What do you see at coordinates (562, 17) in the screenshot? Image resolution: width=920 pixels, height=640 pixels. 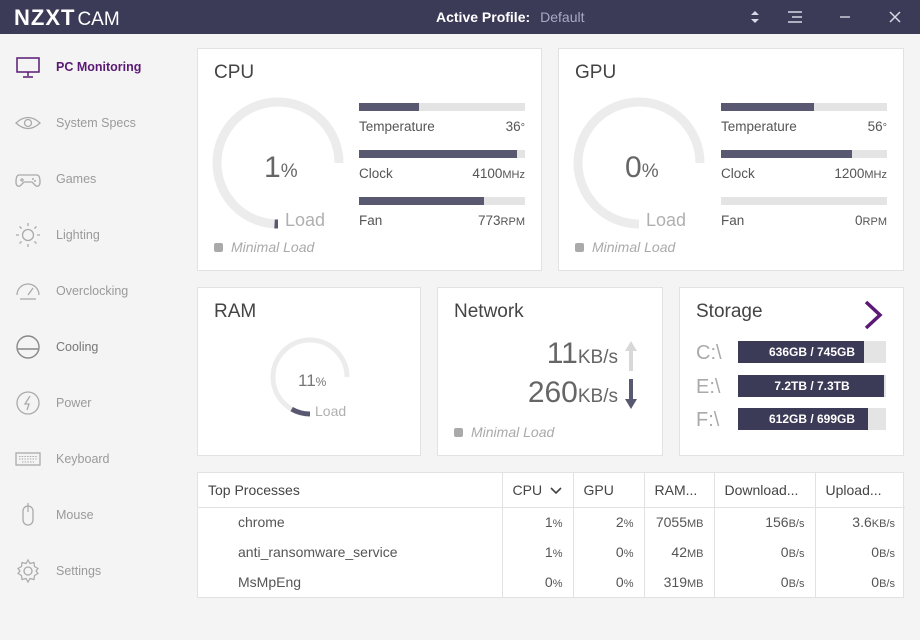 I see `profile-value: Default` at bounding box center [562, 17].